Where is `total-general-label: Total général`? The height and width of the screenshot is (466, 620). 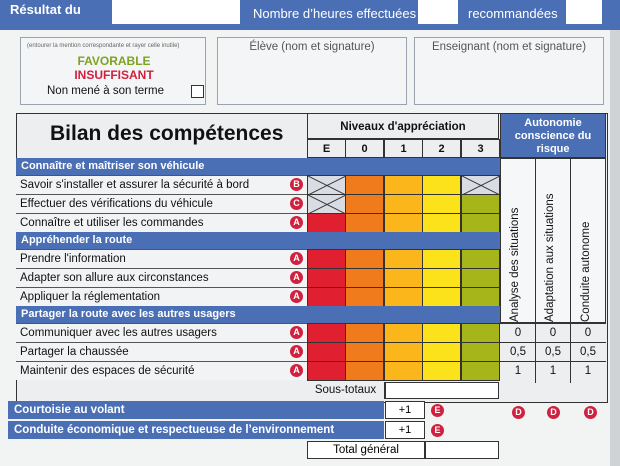 total-general-label: Total général is located at coordinates (366, 450).